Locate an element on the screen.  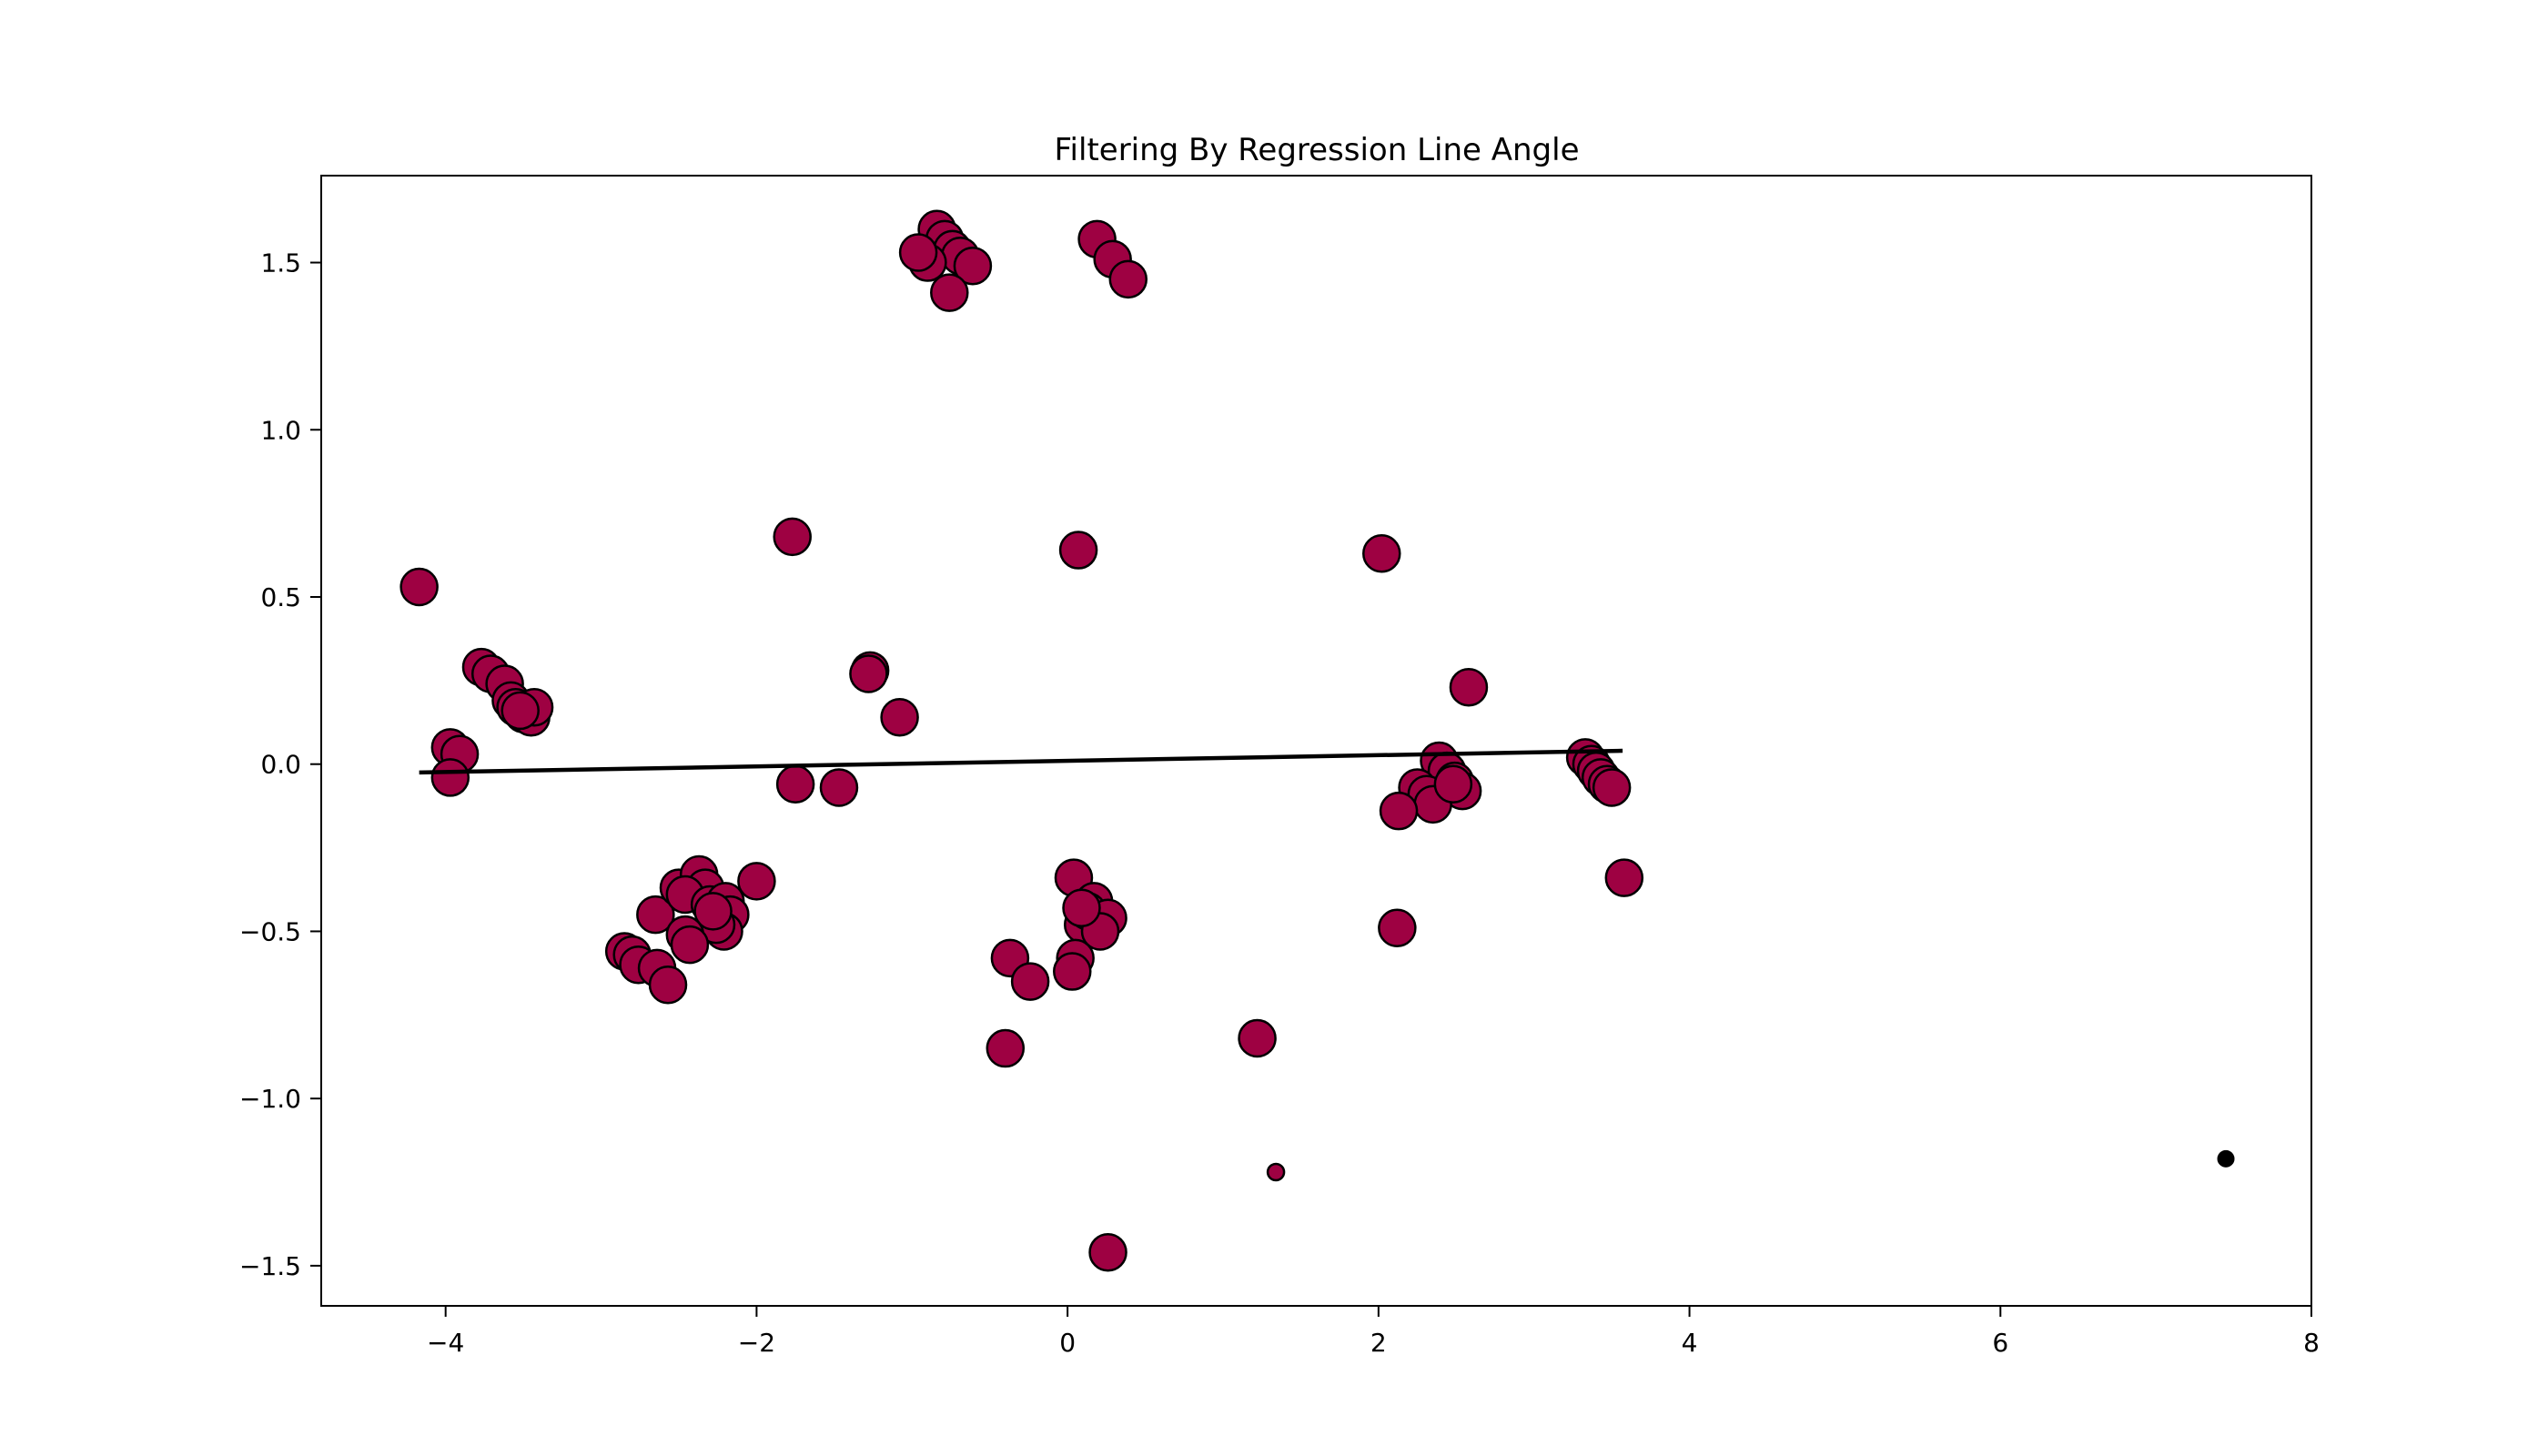
x-tick-label: −2 is located at coordinates (756, 1343).